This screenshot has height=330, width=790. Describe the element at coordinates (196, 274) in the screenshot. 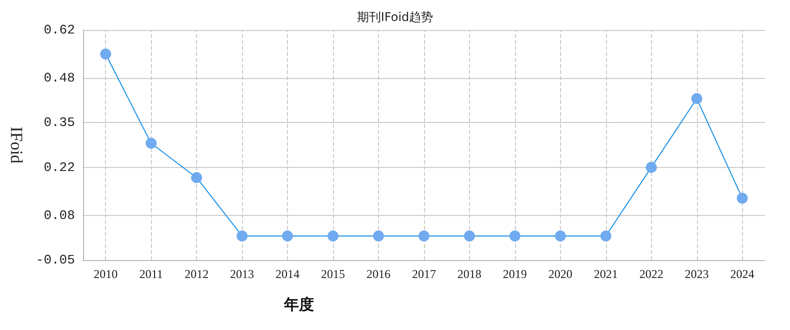

I see `x-tick-label: 2012` at that location.